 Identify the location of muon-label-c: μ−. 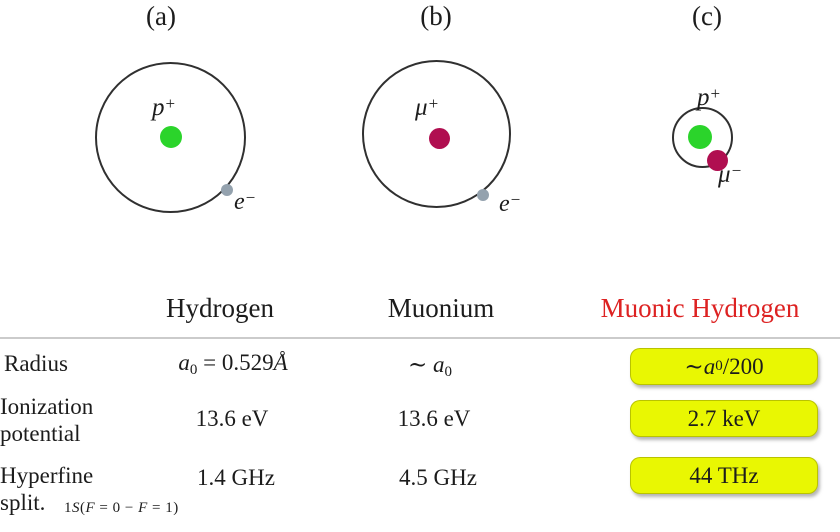
(729, 175).